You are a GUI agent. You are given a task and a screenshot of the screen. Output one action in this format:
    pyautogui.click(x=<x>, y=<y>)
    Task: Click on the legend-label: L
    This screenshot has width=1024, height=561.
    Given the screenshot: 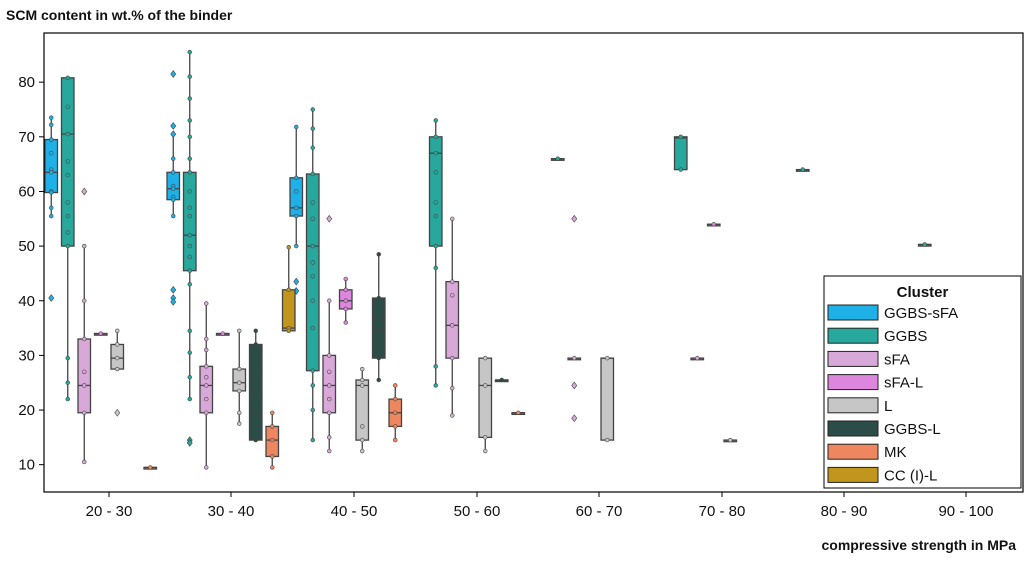 What is the action you would take?
    pyautogui.click(x=888, y=406)
    